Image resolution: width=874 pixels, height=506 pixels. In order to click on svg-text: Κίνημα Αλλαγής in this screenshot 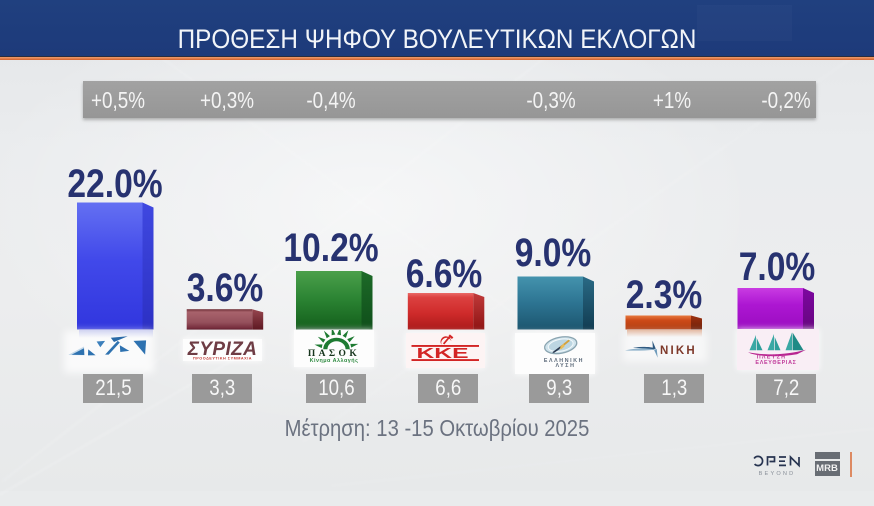, I will do `click(334, 361)`.